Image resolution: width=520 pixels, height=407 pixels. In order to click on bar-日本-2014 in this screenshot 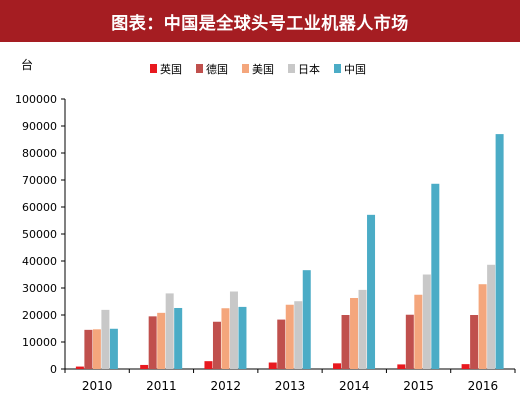, I will do `click(362, 329)`.